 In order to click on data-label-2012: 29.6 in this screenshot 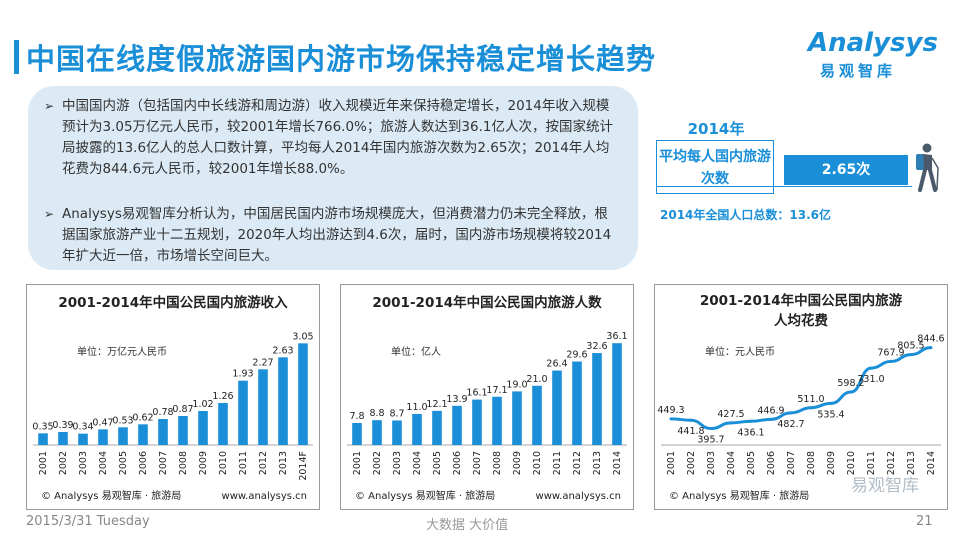, I will do `click(576, 355)`.